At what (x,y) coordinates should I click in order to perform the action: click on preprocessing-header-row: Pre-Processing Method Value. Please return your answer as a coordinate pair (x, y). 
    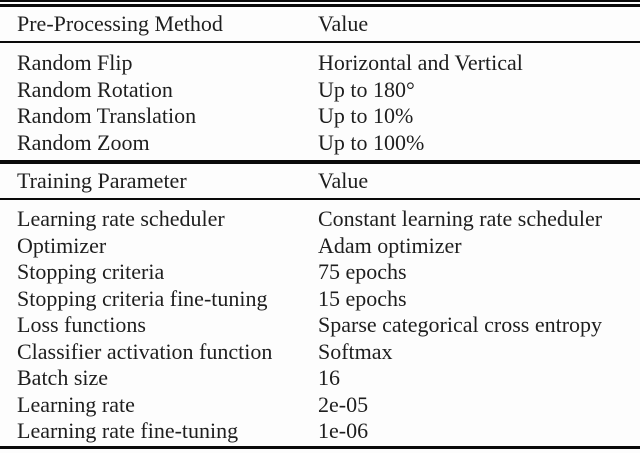
    Looking at the image, I should click on (320, 24).